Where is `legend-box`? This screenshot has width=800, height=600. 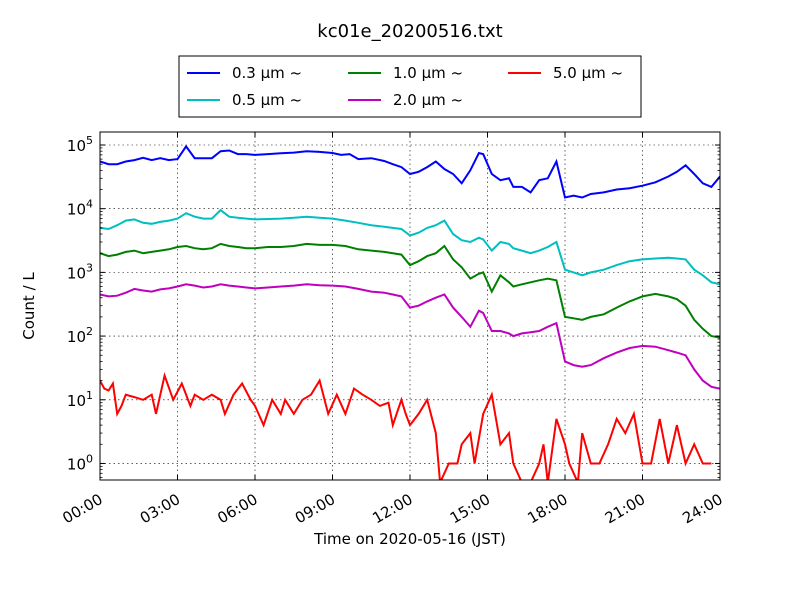
legend-box is located at coordinates (410, 86).